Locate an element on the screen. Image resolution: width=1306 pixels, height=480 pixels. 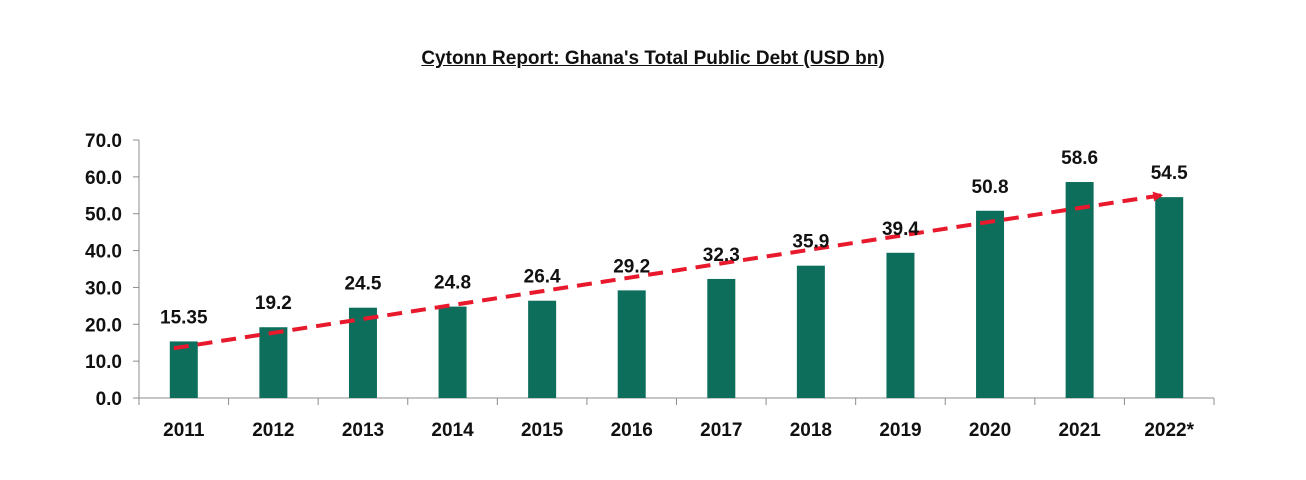
x-tick-label: 2015 is located at coordinates (542, 430).